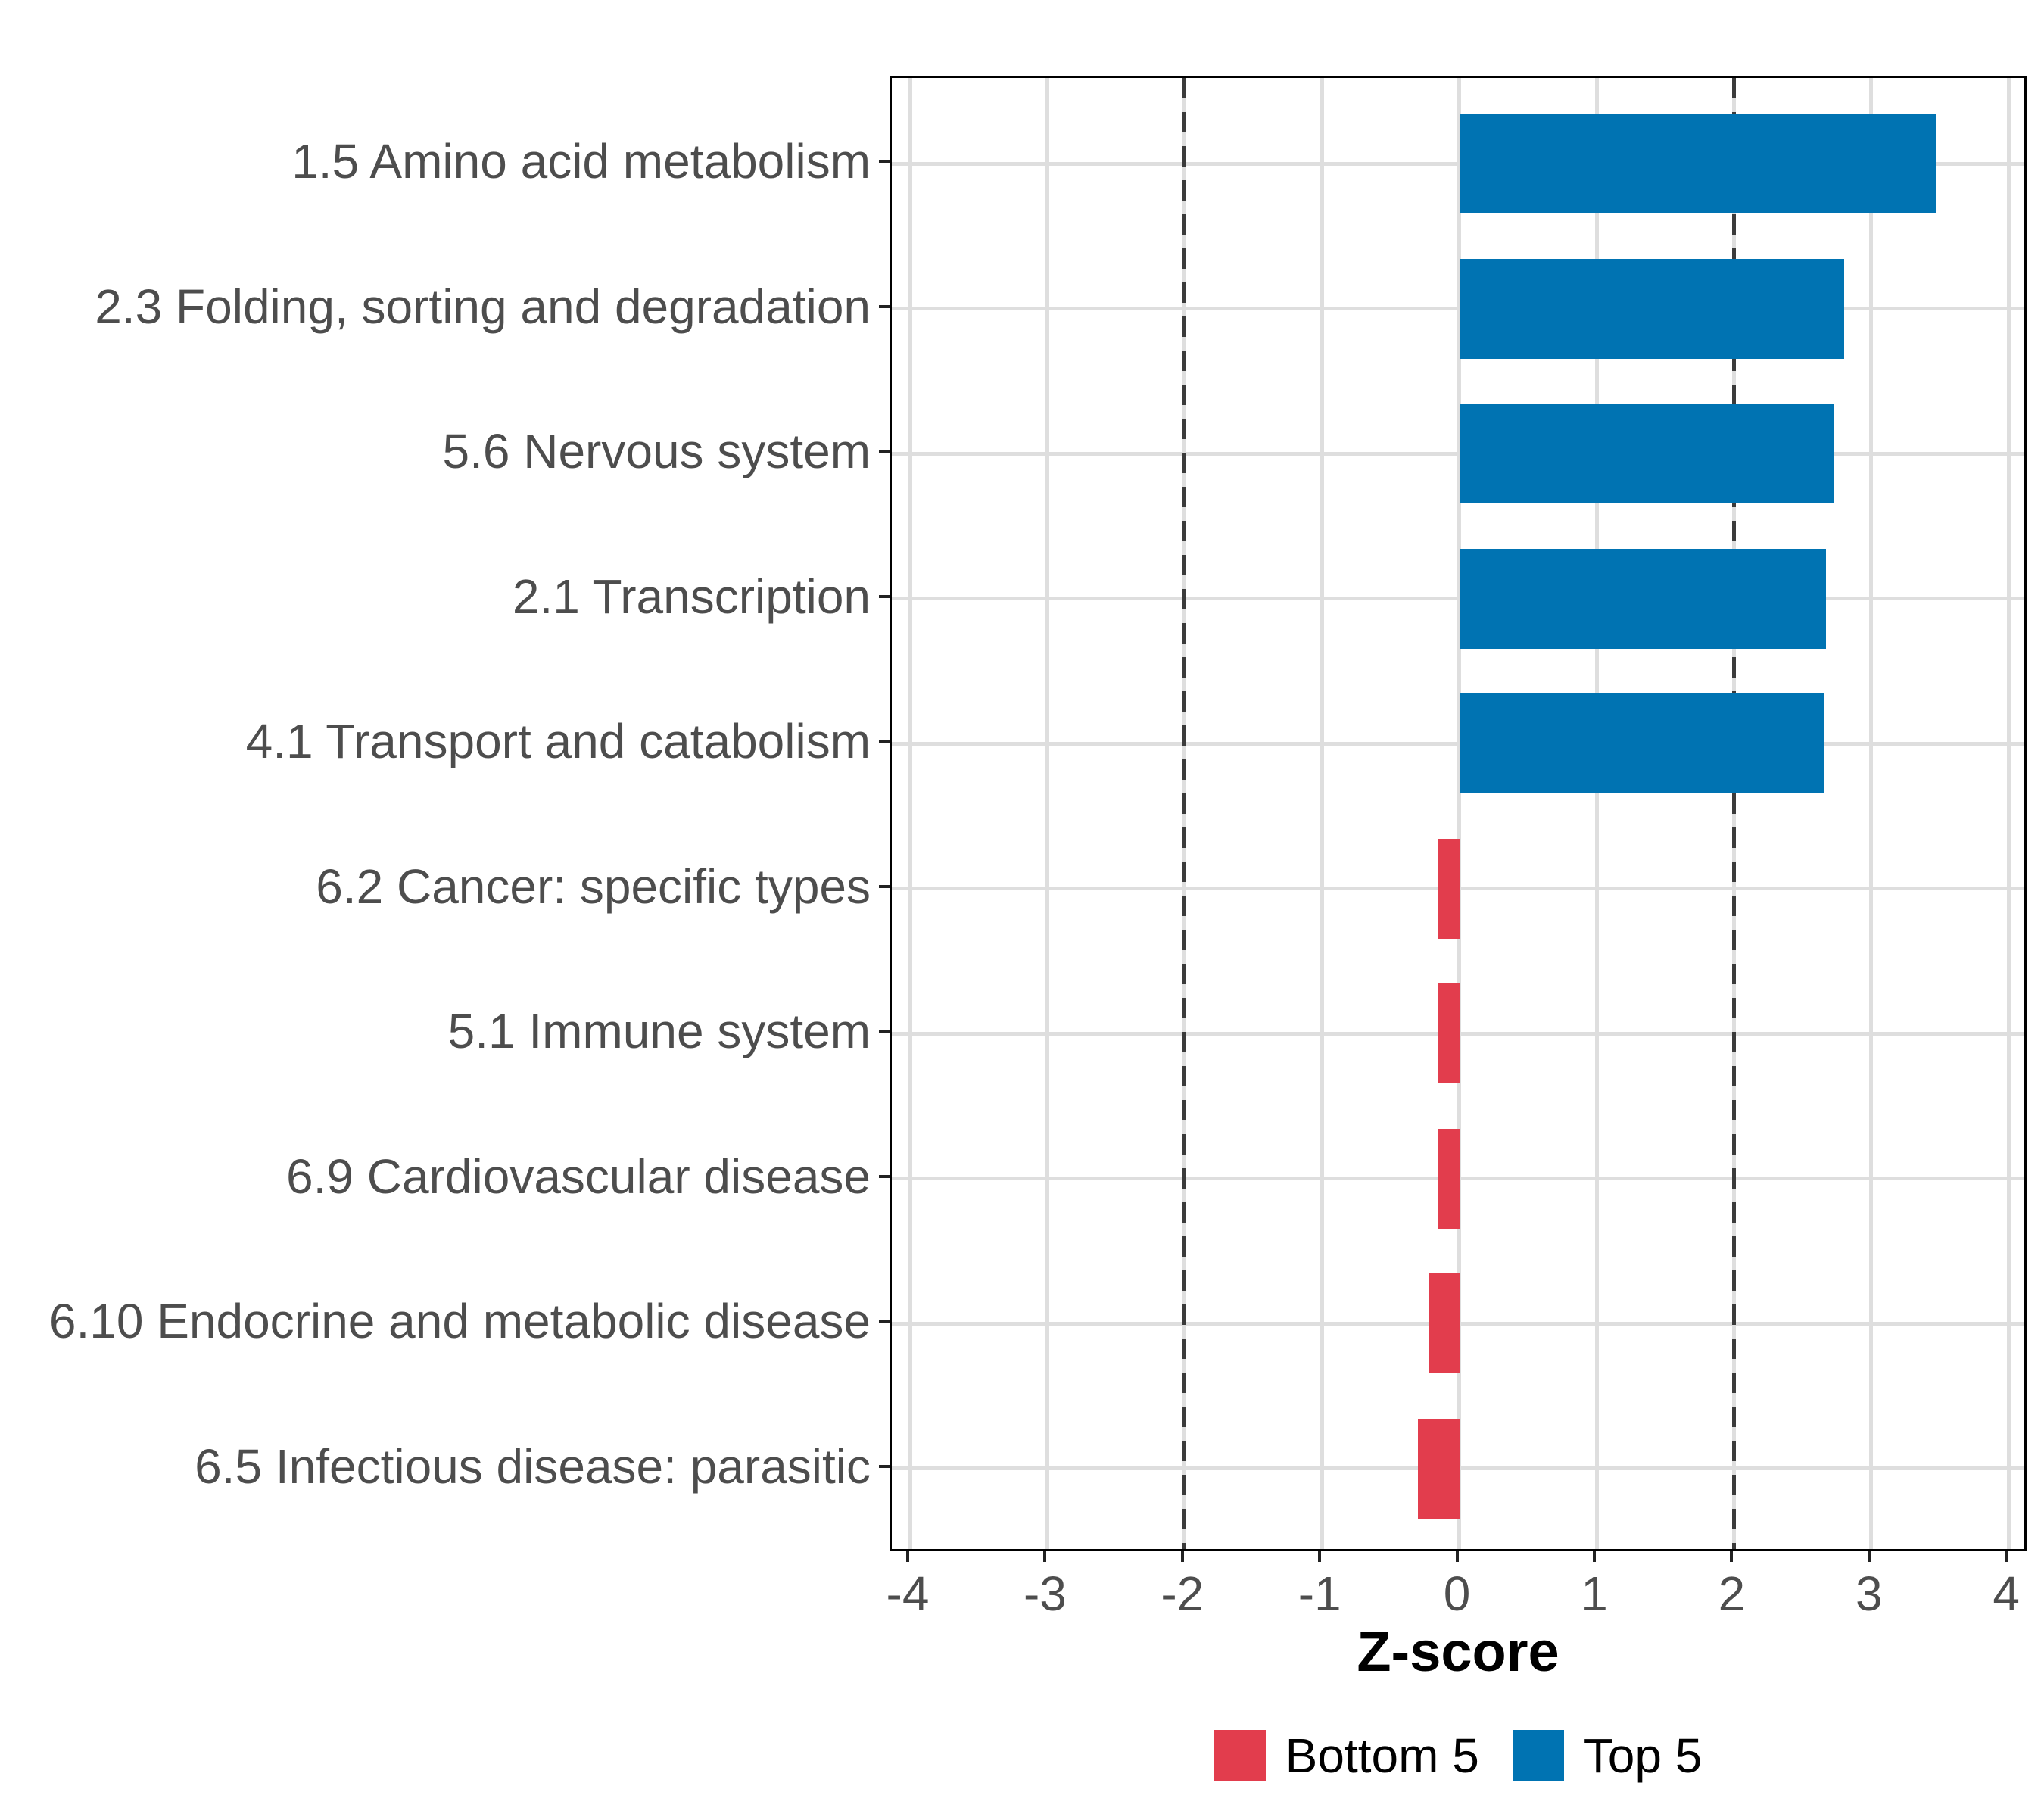 The image size is (2044, 1817). Describe the element at coordinates (1643, 1755) in the screenshot. I see `legend-label-top5: Top 5` at that location.